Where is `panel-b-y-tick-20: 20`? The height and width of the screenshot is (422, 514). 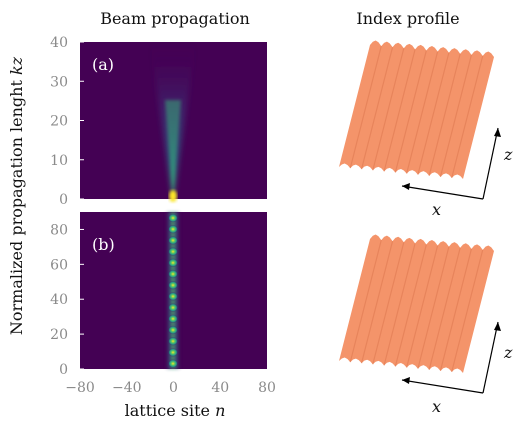
panel-b-y-tick-20: 20 is located at coordinates (59, 335).